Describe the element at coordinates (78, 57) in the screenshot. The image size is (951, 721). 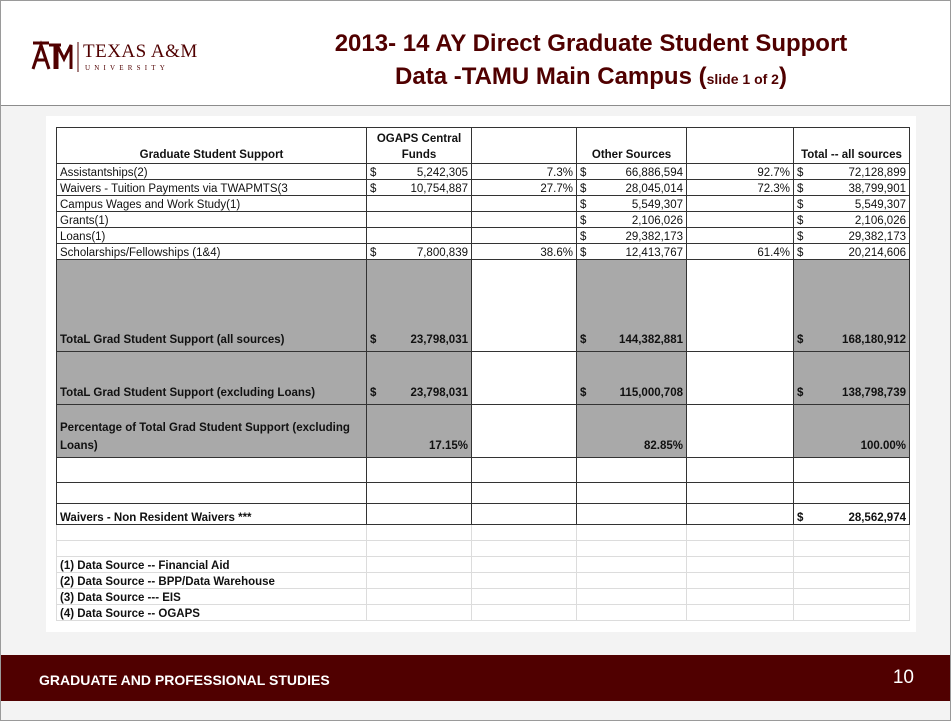
I see `logo-divider` at that location.